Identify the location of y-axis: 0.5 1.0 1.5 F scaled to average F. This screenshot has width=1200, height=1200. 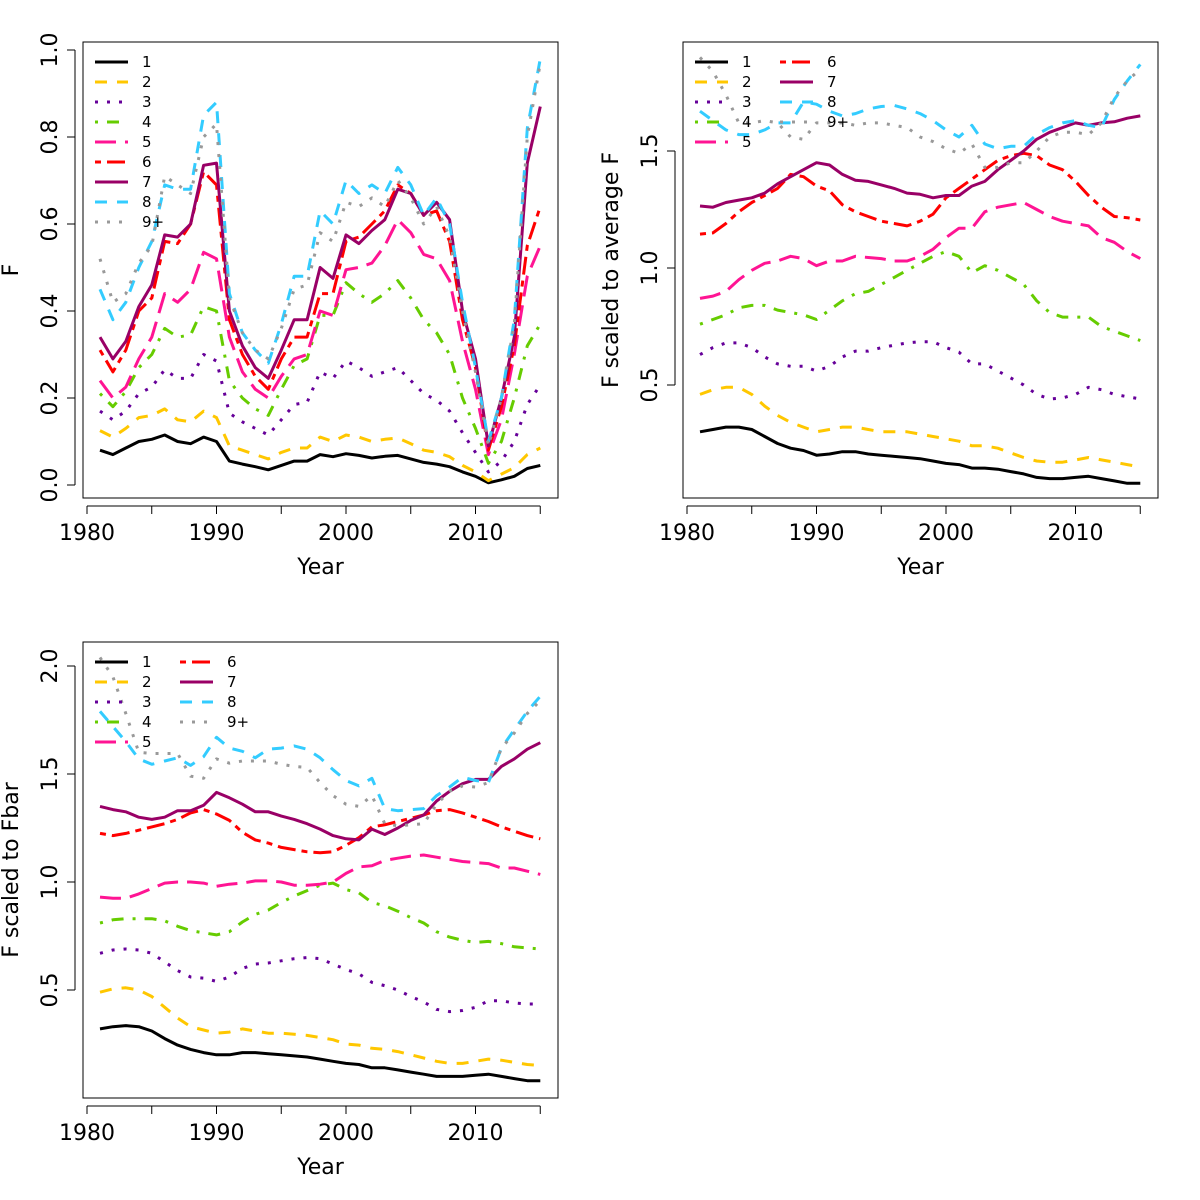
(637, 268).